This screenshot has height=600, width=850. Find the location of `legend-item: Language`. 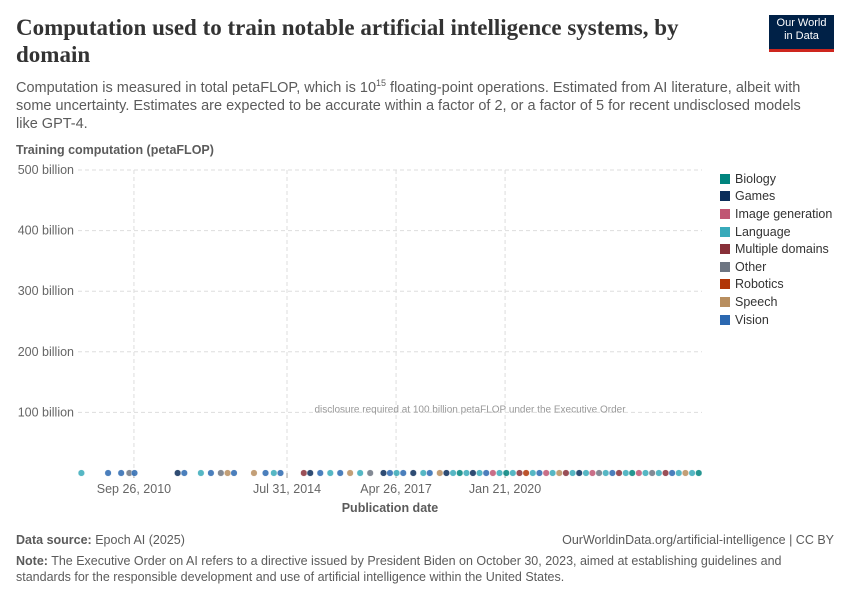

legend-item: Language is located at coordinates (776, 232).